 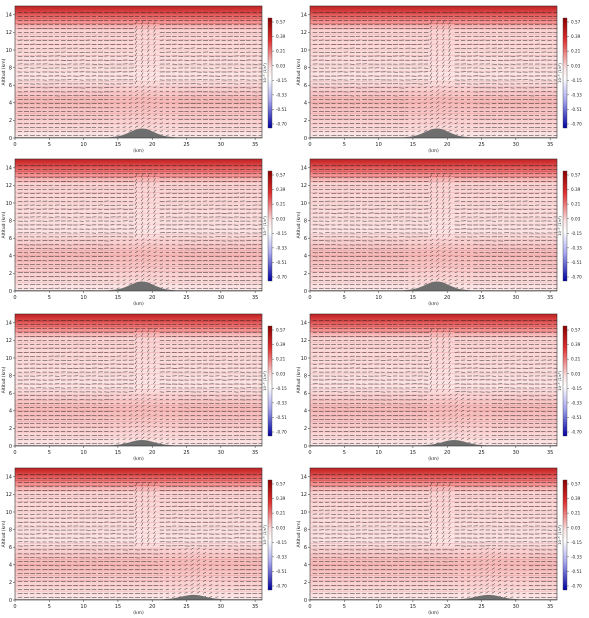 I want to click on x-tick-label: 25, so click(x=186, y=298).